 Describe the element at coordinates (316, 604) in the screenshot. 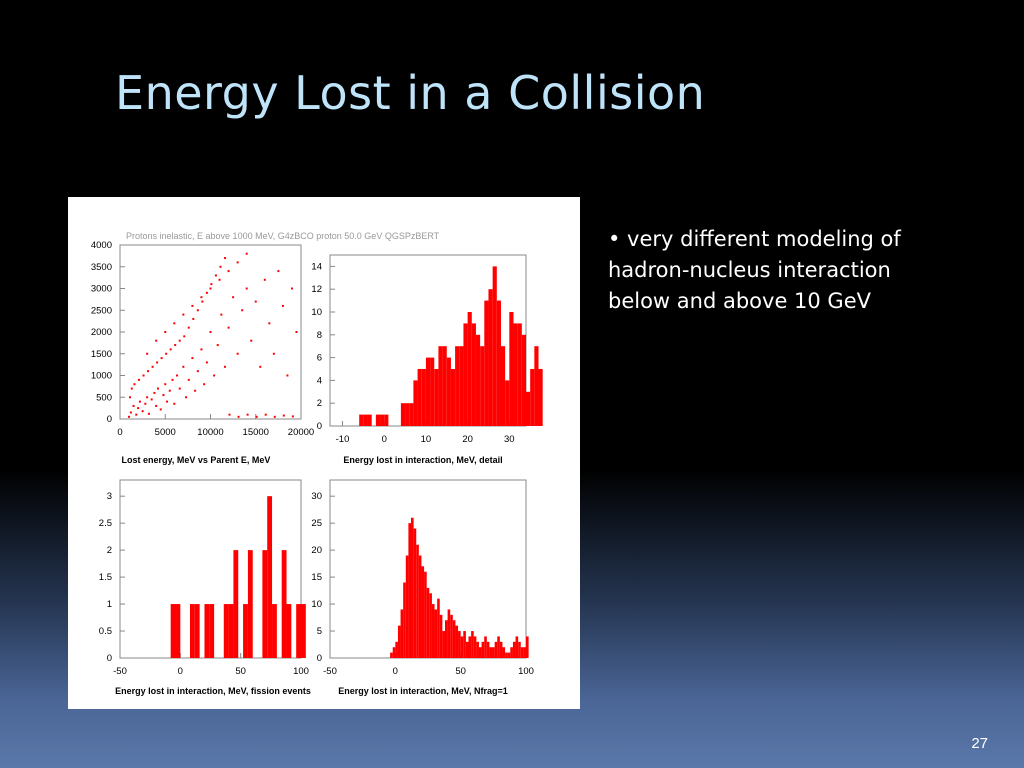

I see `y-tick-label: 10` at that location.